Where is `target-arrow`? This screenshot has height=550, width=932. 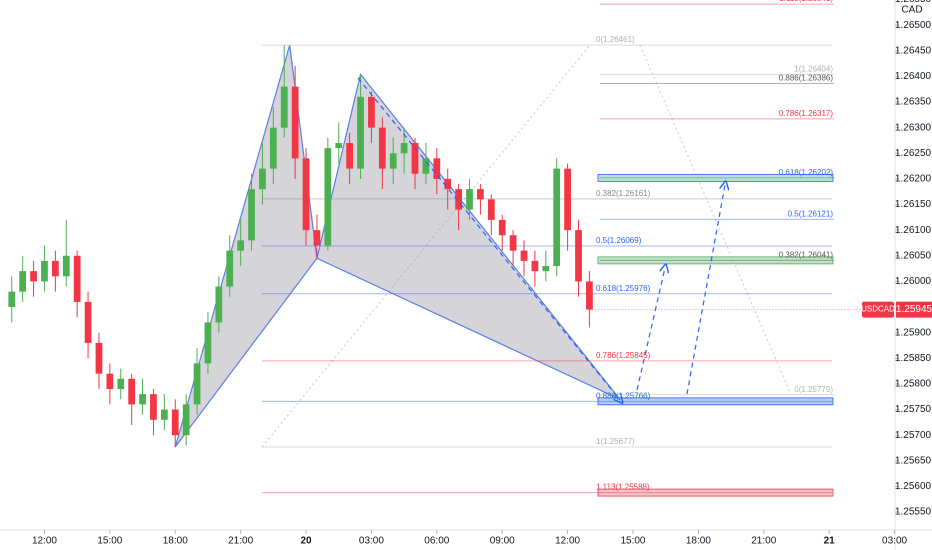 target-arrow is located at coordinates (650, 329).